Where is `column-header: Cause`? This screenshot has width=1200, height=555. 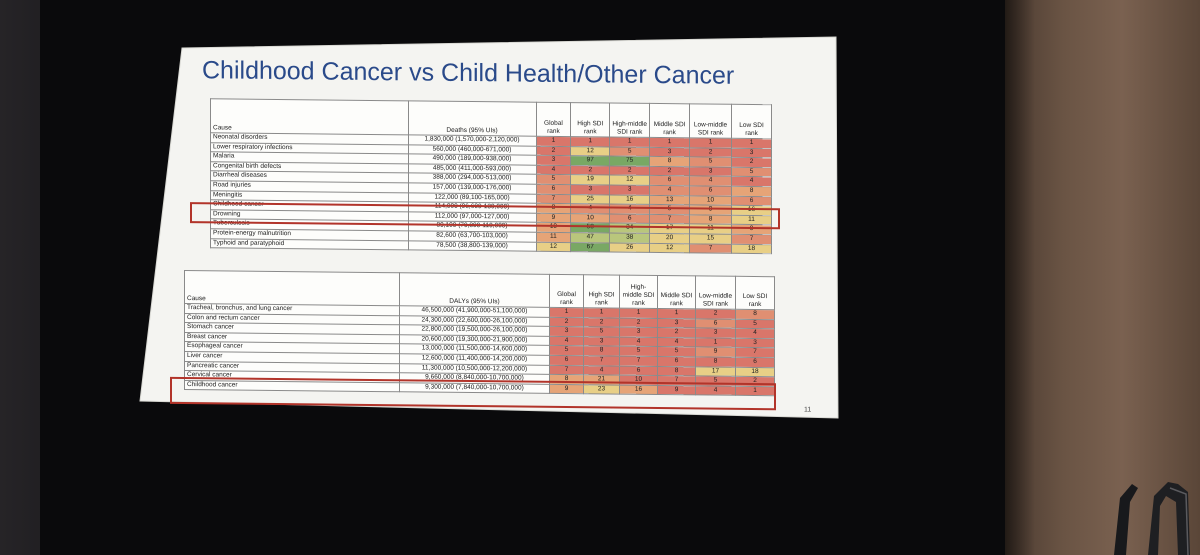
column-header: Cause is located at coordinates (309, 116).